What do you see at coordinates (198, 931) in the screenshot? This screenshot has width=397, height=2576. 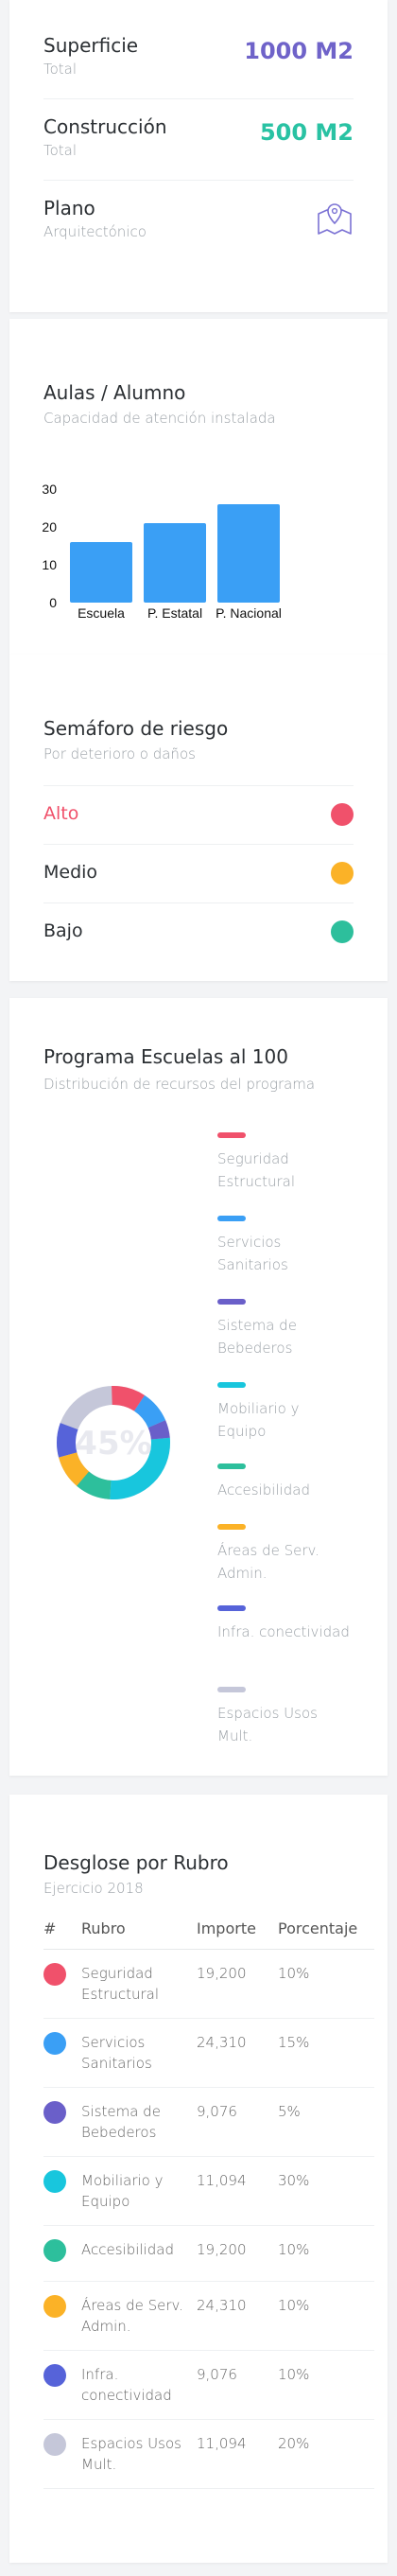 I see `risk-row-bajo: Bajo` at bounding box center [198, 931].